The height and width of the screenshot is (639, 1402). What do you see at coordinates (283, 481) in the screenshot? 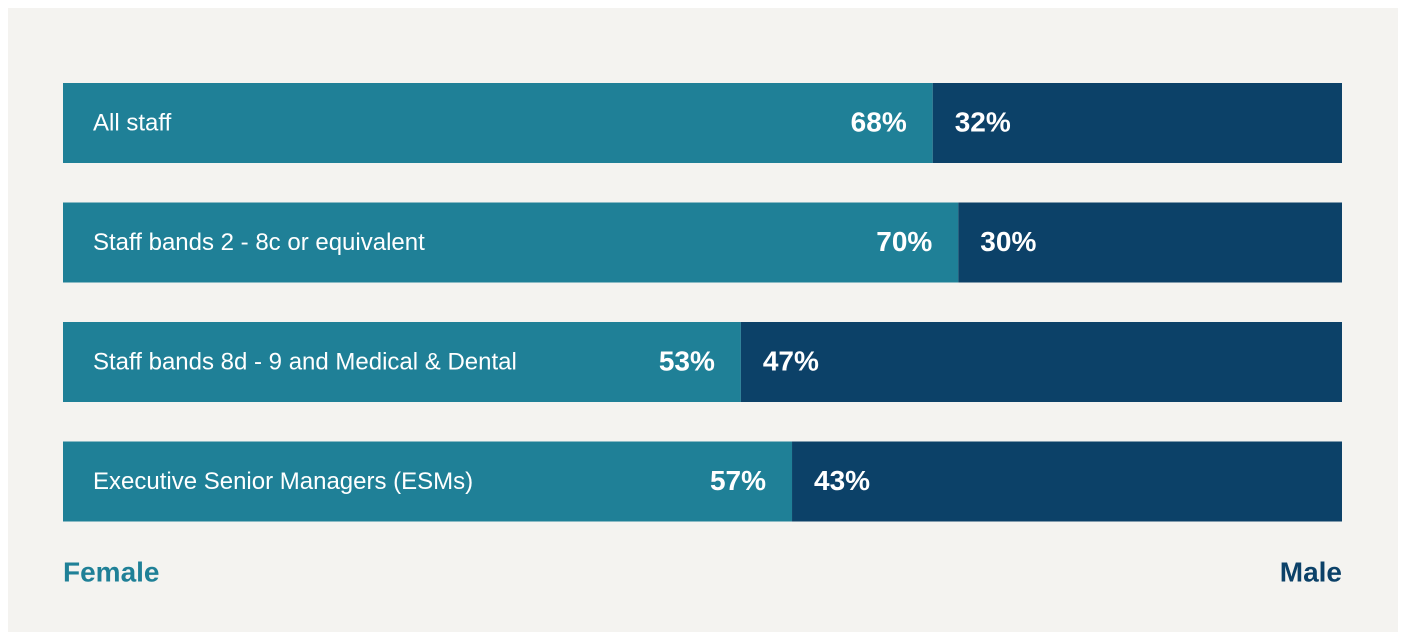
I see `category-label: Executive Senior Managers (ESMs)` at bounding box center [283, 481].